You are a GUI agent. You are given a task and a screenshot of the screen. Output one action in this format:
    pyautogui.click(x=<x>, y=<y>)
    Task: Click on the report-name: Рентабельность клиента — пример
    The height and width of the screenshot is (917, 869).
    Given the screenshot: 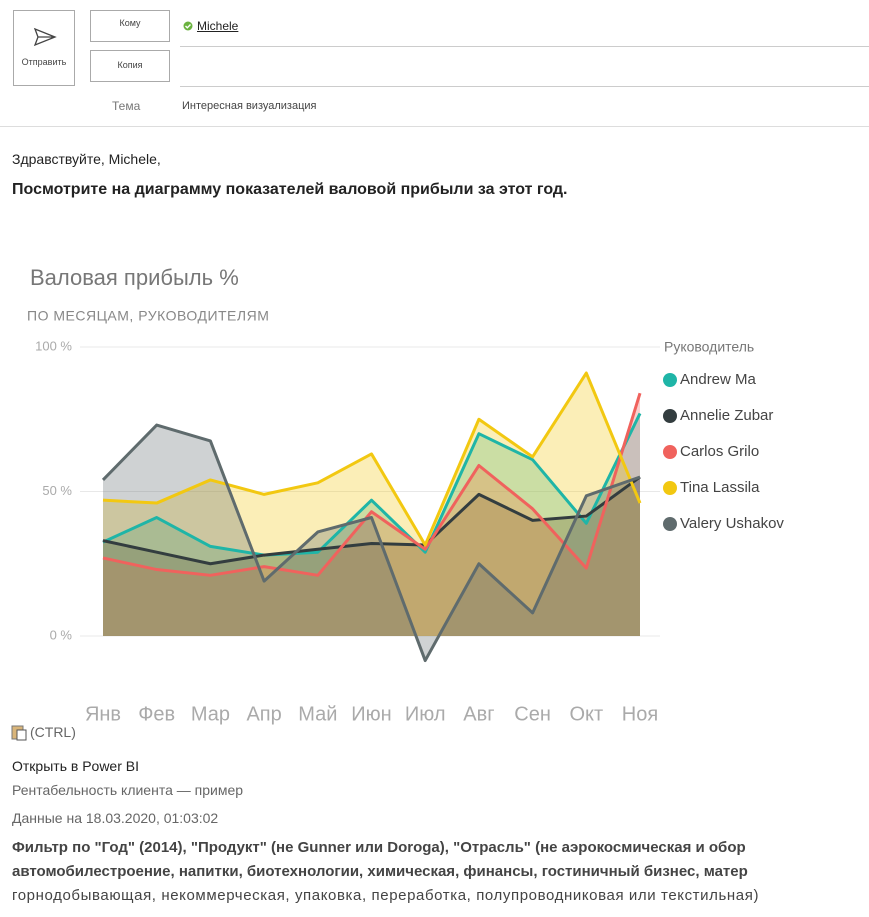 What is the action you would take?
    pyautogui.click(x=128, y=790)
    